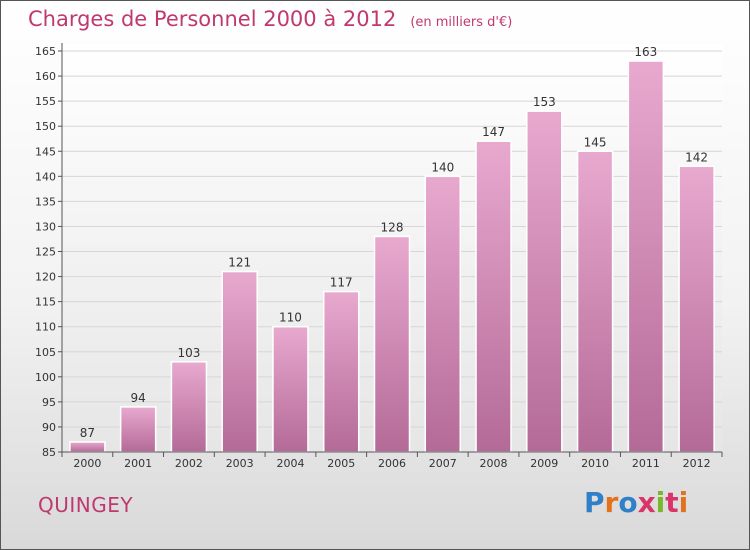  I want to click on y-tick-label: 165, so click(45, 51).